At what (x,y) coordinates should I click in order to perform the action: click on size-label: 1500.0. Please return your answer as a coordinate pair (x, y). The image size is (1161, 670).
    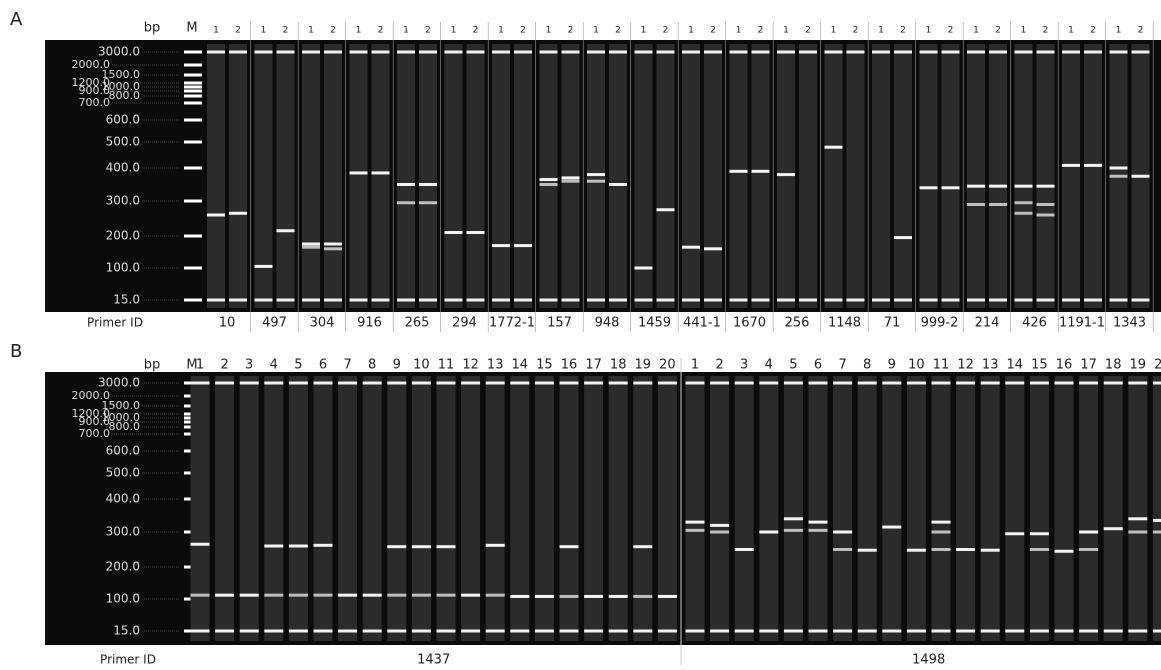
    Looking at the image, I should click on (121, 74).